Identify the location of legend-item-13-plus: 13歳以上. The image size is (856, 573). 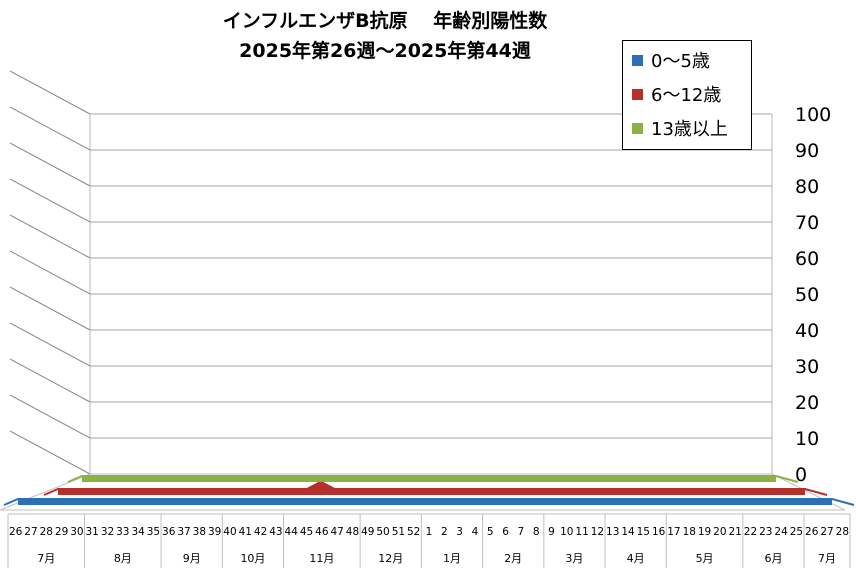
(680, 128).